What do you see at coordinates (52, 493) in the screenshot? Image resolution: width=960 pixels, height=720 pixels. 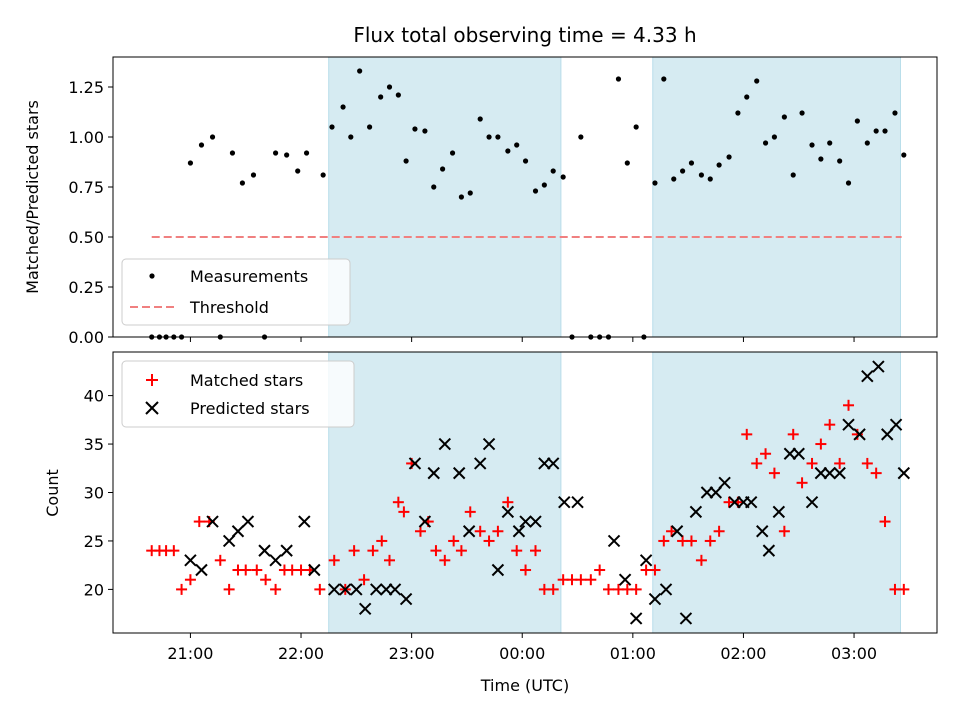 I see `bottom-y-axis-label: Count` at bounding box center [52, 493].